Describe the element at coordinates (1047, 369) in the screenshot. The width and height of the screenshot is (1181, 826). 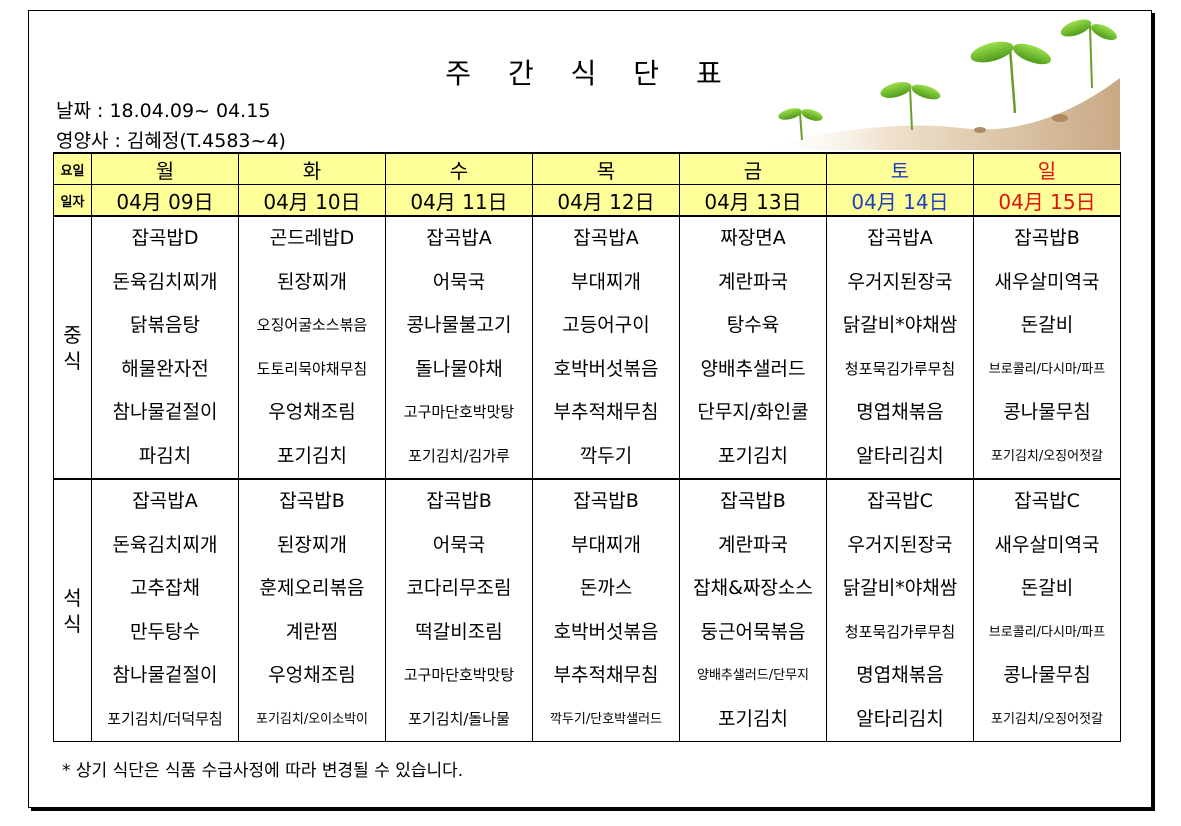
I see `menu-item: 브로콜리/다시마/파프` at that location.